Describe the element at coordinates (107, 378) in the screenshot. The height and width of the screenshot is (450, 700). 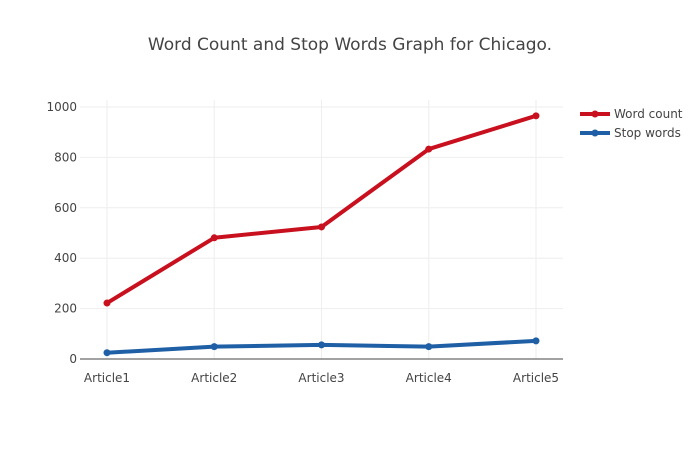
I see `x-tick-label: Article1` at that location.